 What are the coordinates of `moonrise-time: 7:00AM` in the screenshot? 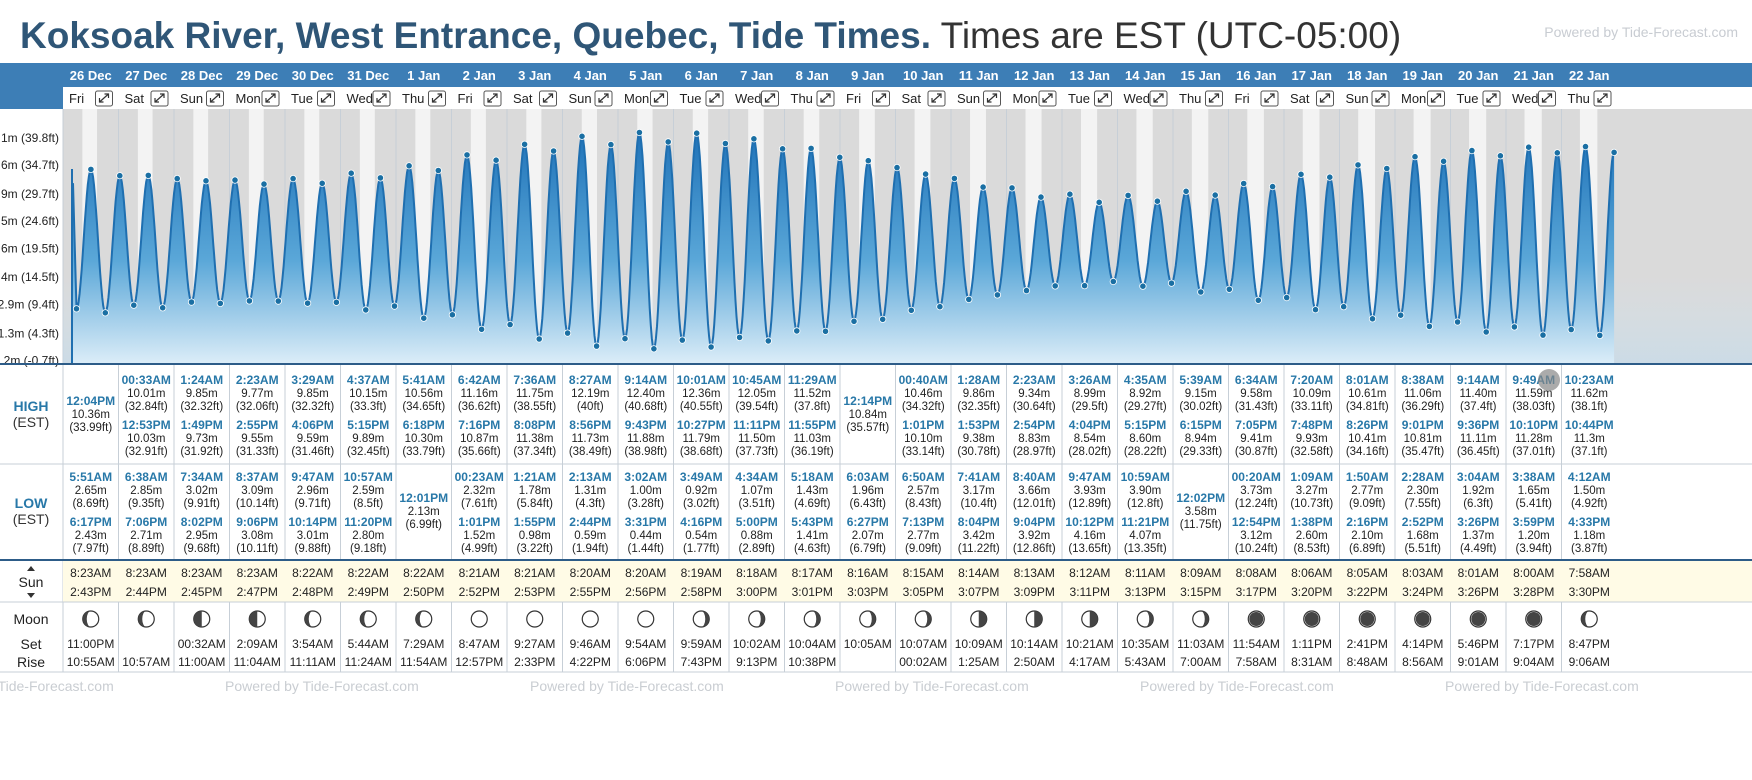 It's located at (1200, 662).